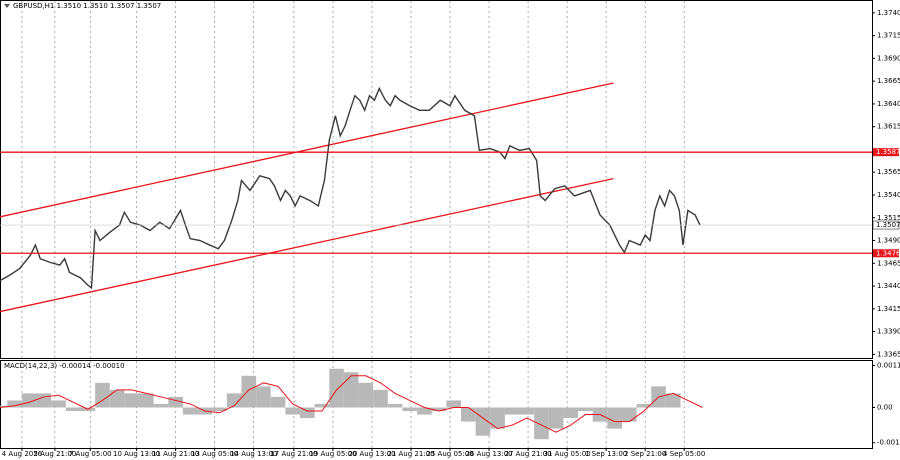  What do you see at coordinates (332, 454) in the screenshot?
I see `x-tick-label: 19 Aug 05:00` at bounding box center [332, 454].